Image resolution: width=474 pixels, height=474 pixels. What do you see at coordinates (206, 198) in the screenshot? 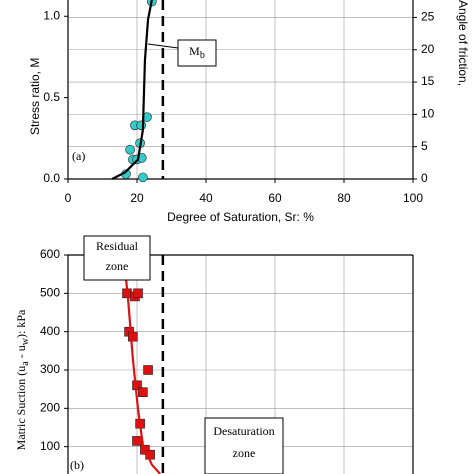
I see `x-tick-label: 40` at bounding box center [206, 198].